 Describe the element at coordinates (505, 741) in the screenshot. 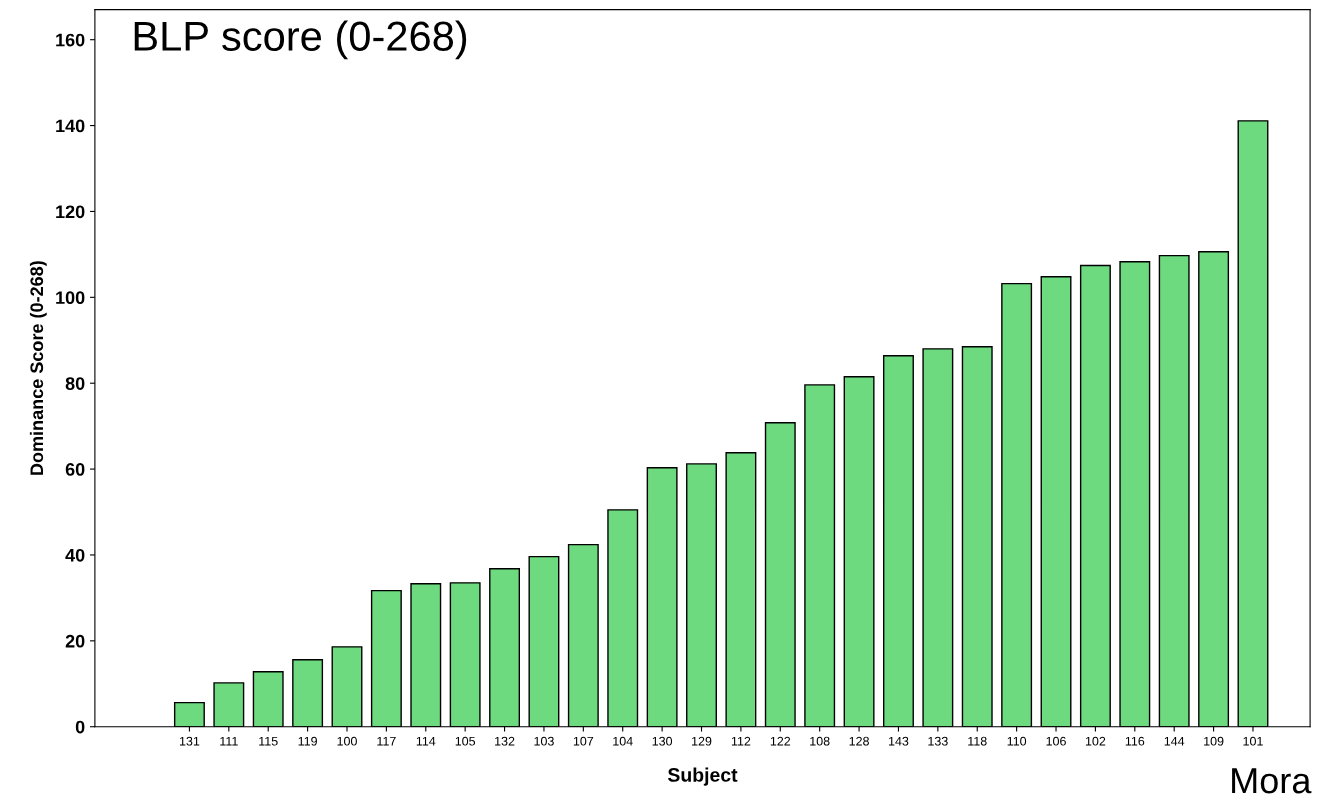

I see `x-tick-label: 132` at that location.